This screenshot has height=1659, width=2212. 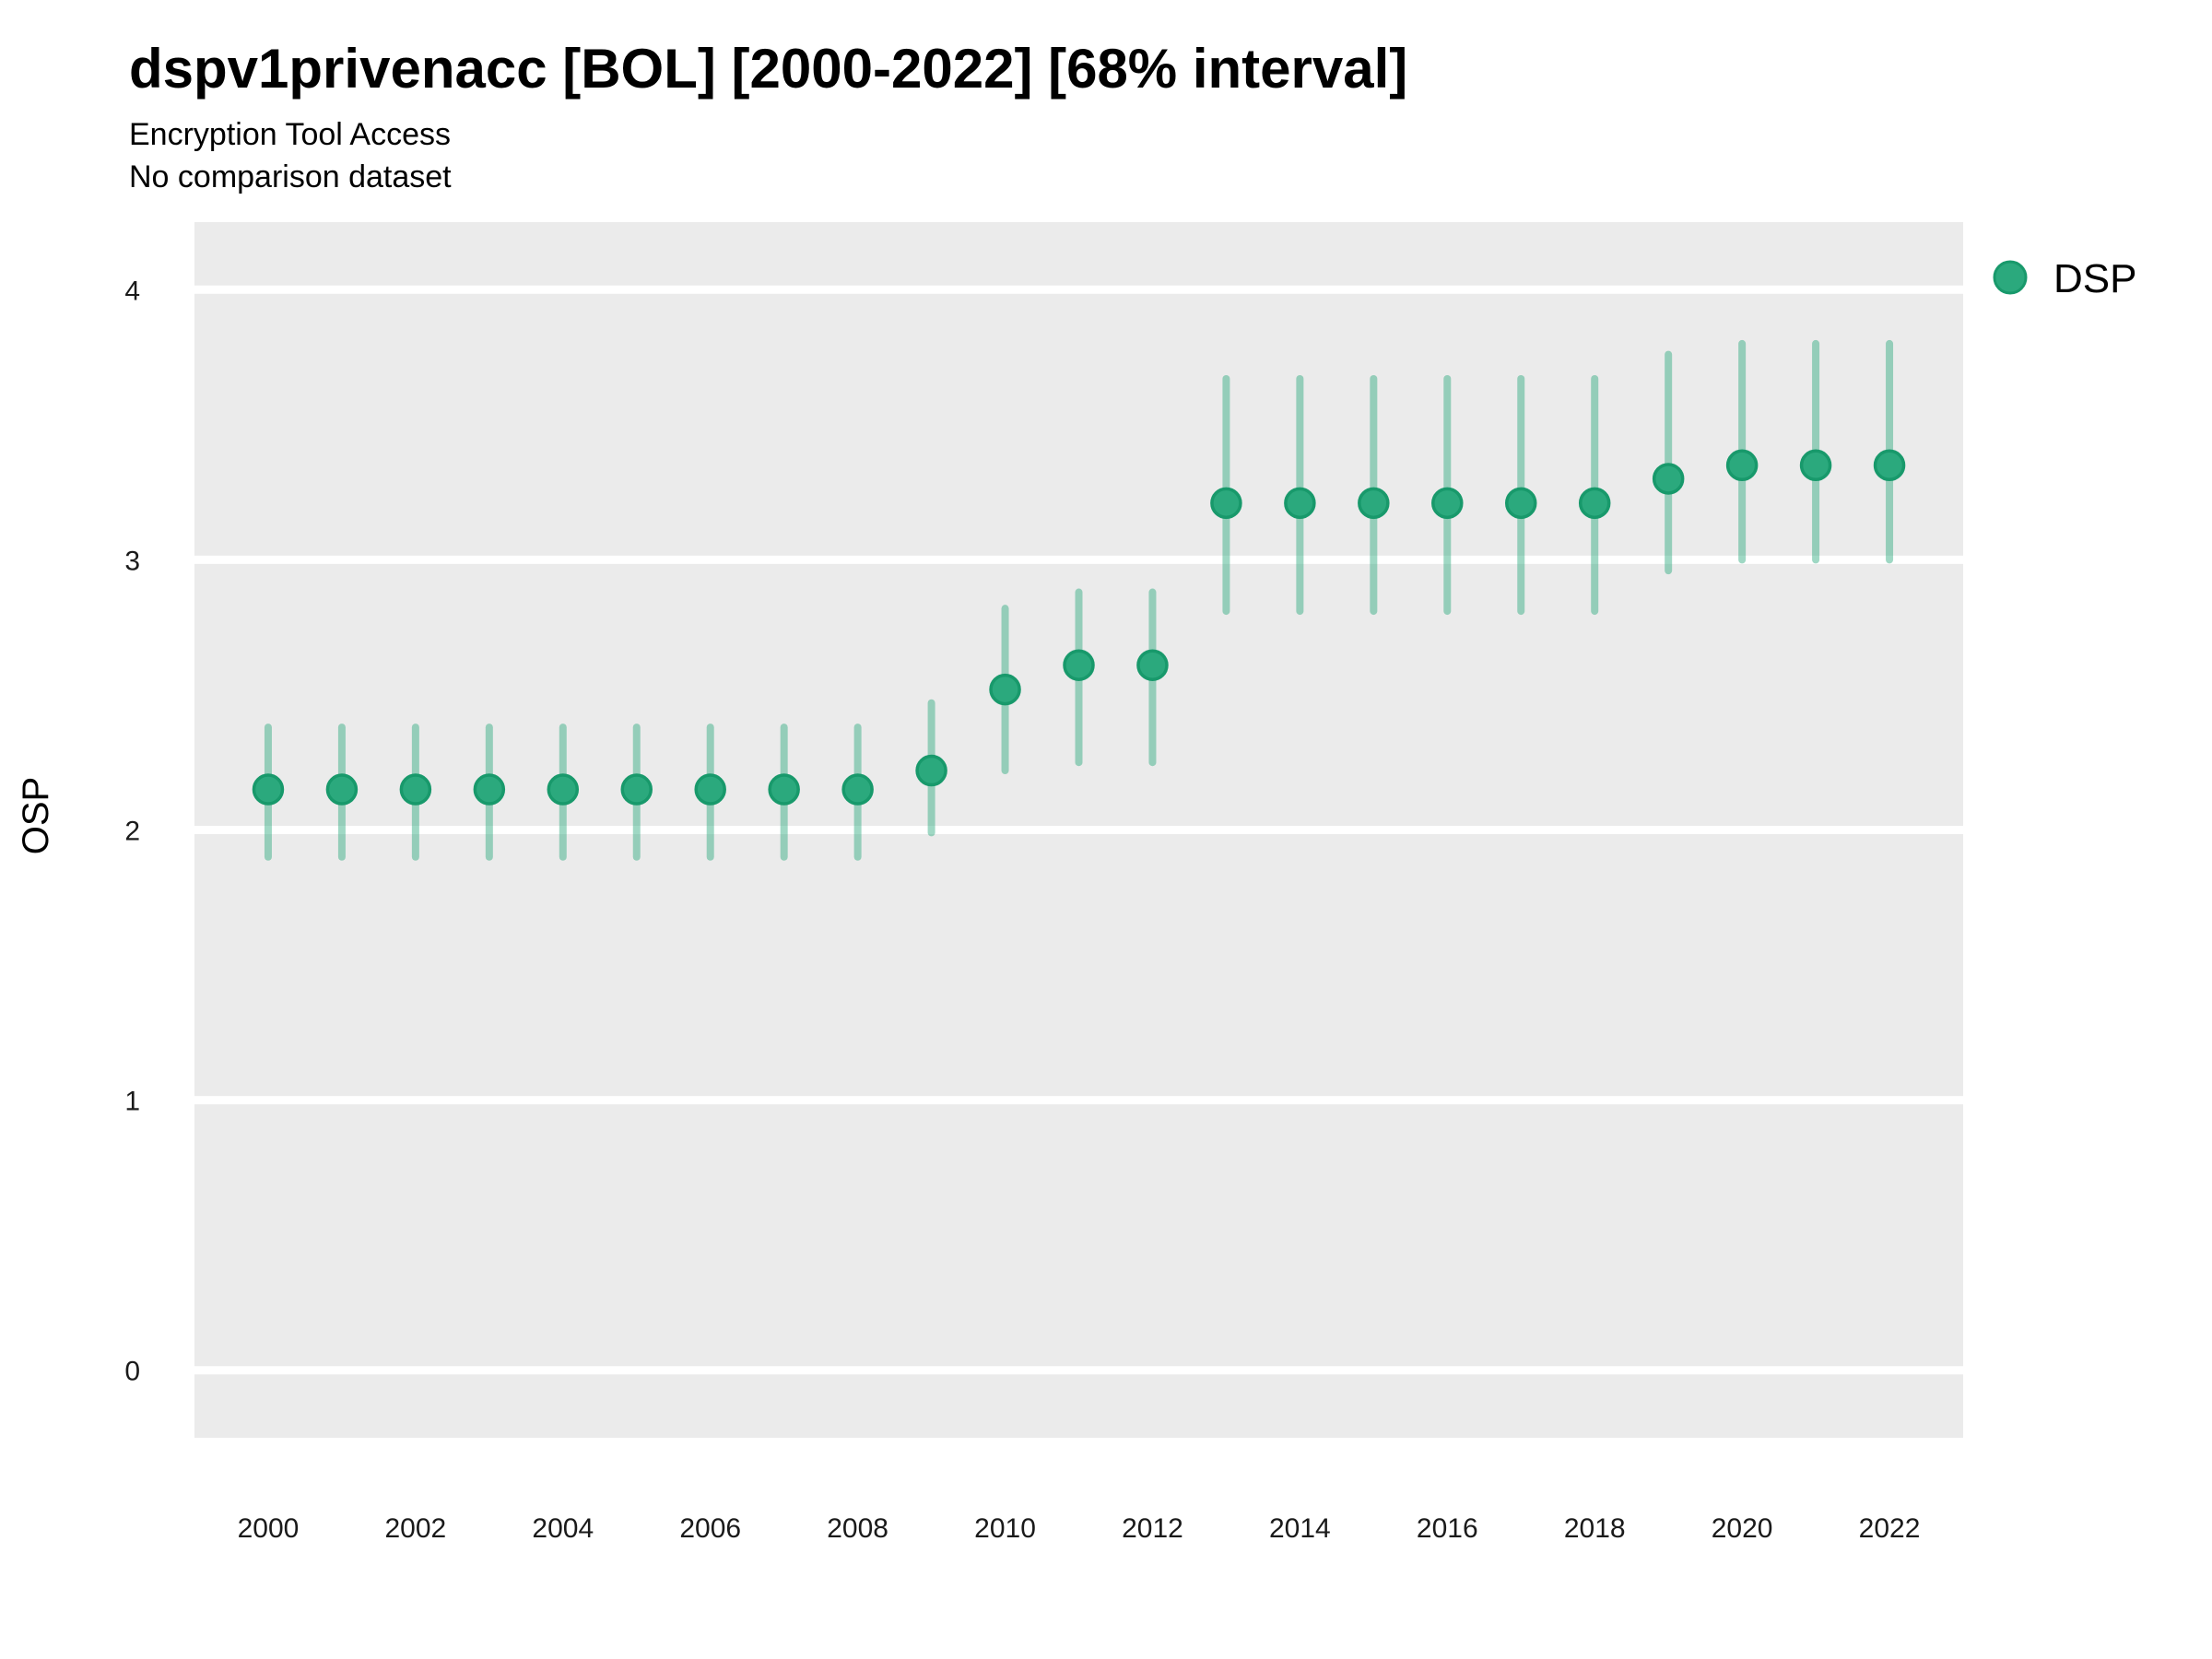 I want to click on x-tick-label: 2000, so click(x=269, y=1528).